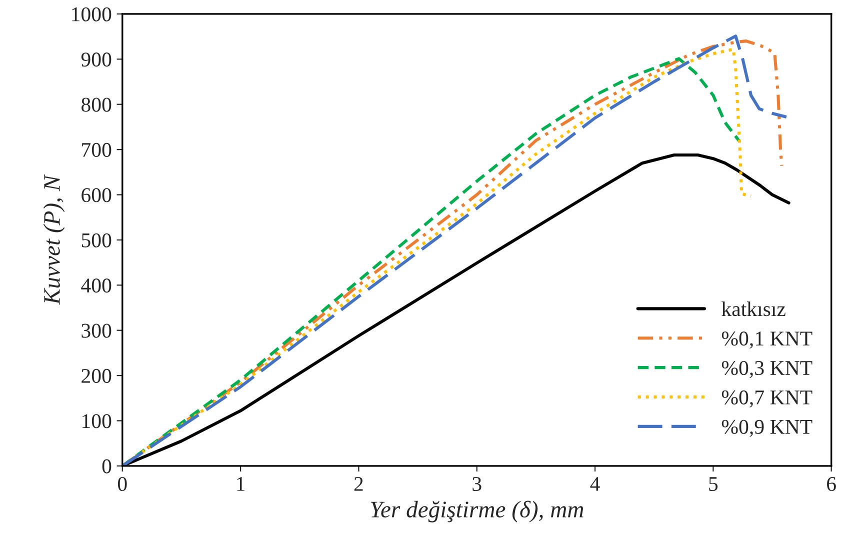  What do you see at coordinates (97, 375) in the screenshot?
I see `y-tick-label: 200` at bounding box center [97, 375].